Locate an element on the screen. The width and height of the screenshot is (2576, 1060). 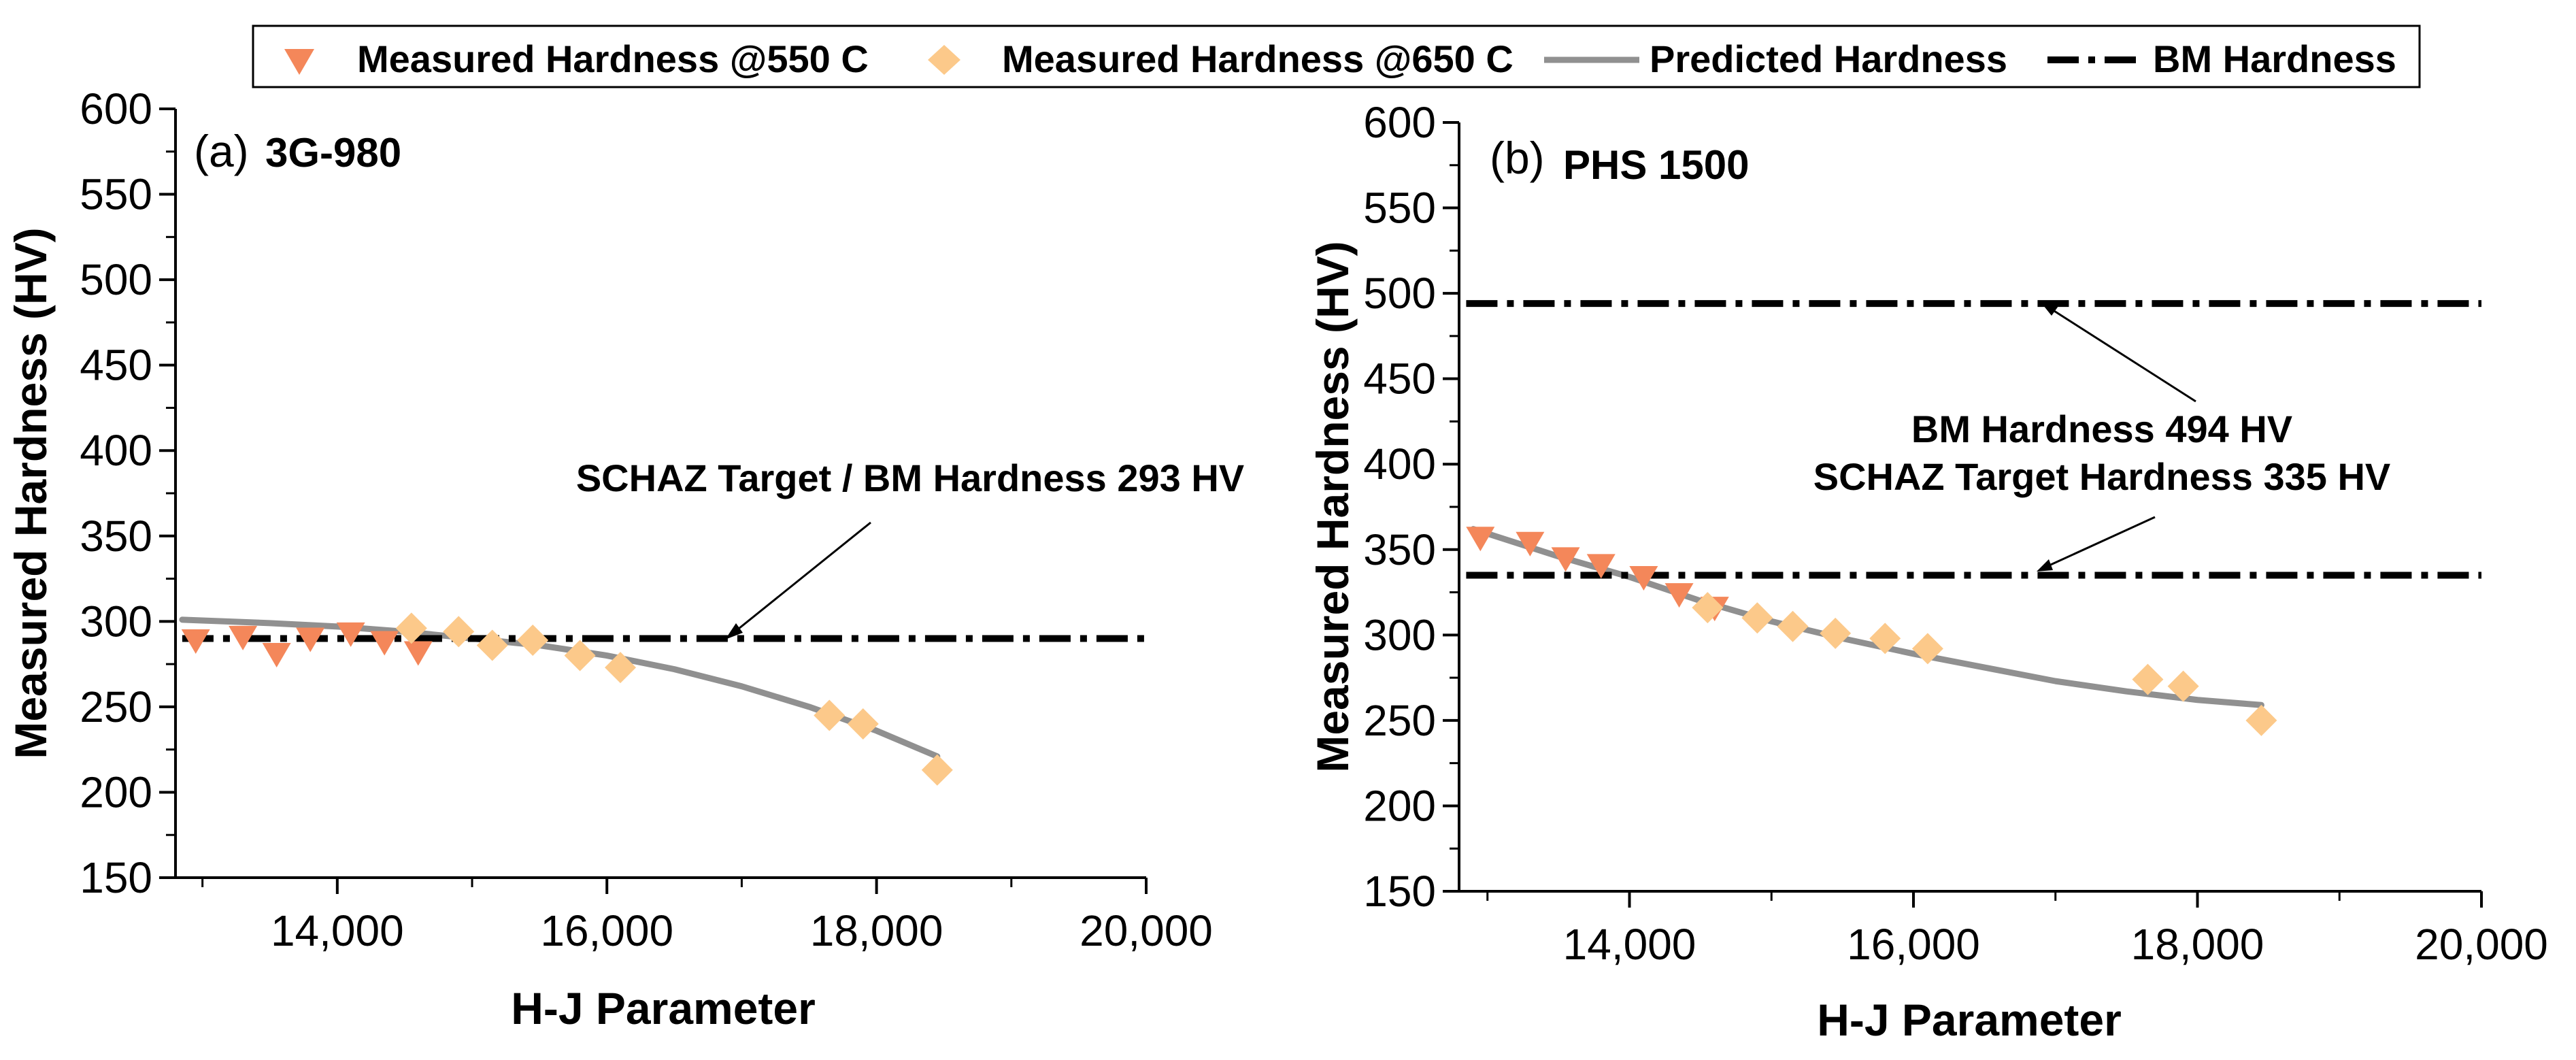
annotation-arrow-schaz-b is located at coordinates (2100, 542).